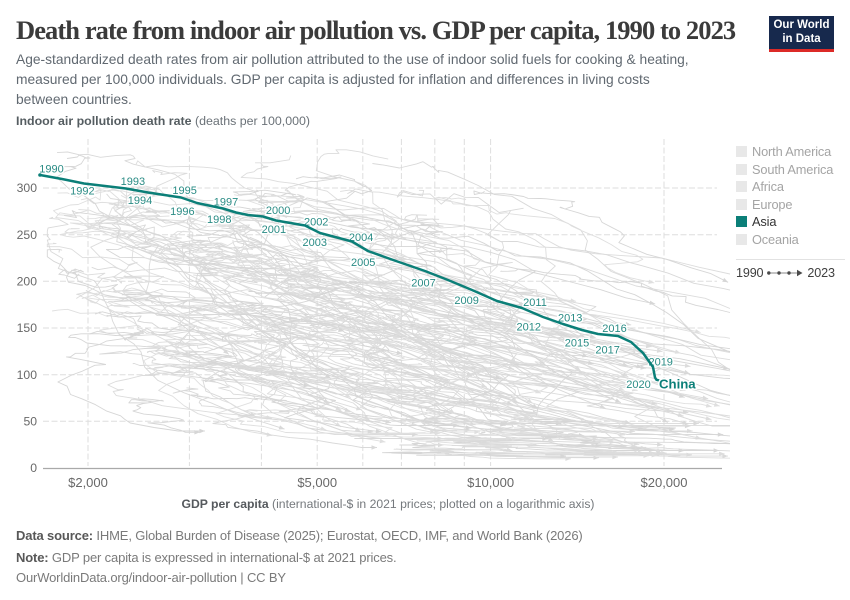  Describe the element at coordinates (677, 384) in the screenshot. I see `svg-text: China` at that location.